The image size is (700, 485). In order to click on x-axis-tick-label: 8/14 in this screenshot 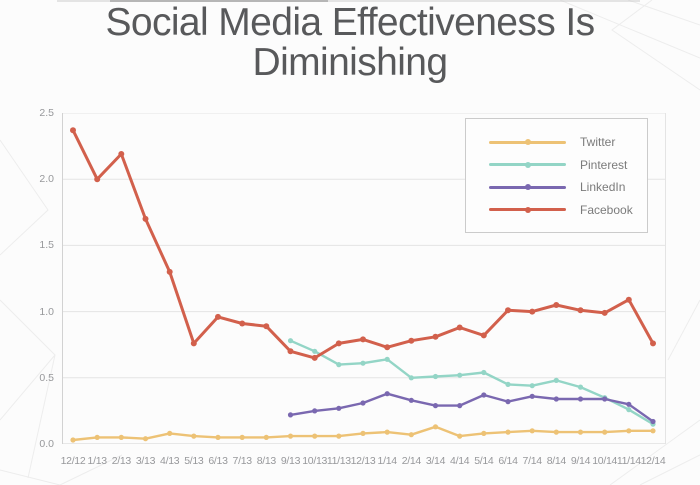, I will do `click(556, 461)`.